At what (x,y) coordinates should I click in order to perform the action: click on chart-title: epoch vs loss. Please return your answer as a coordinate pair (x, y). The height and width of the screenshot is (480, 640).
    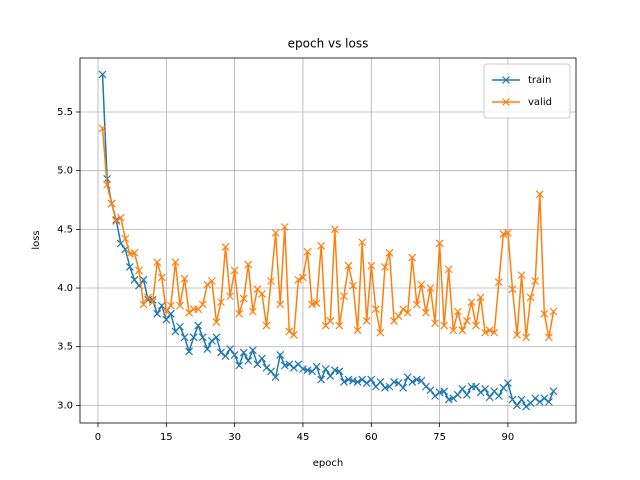
    Looking at the image, I should click on (328, 44).